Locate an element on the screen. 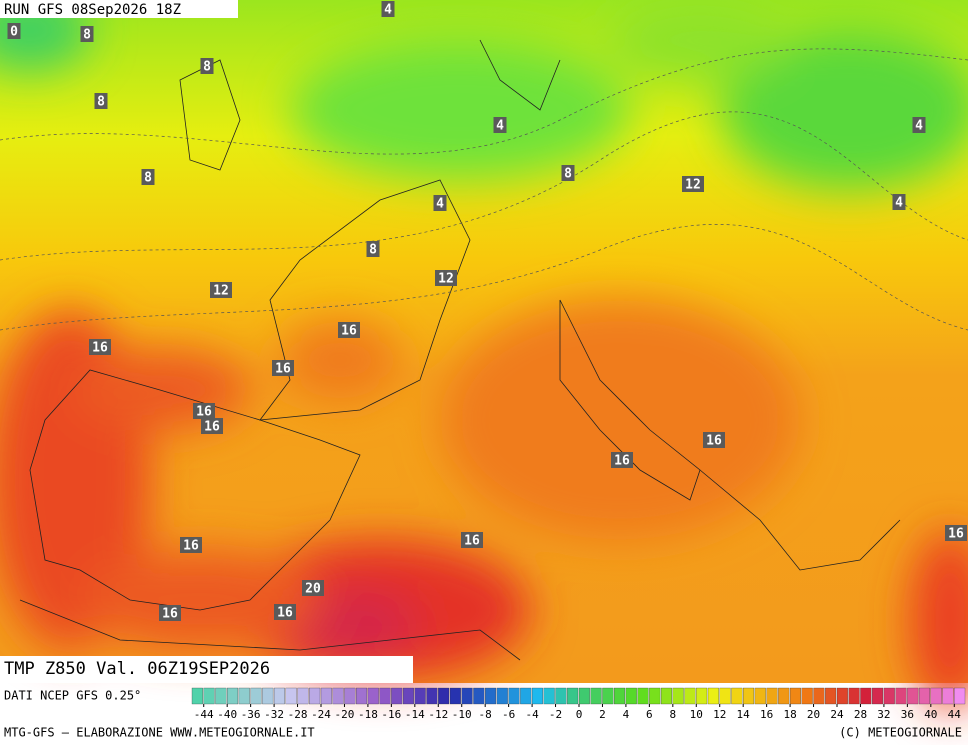  copyright: (C) METEOGIORNALE is located at coordinates (900, 733).